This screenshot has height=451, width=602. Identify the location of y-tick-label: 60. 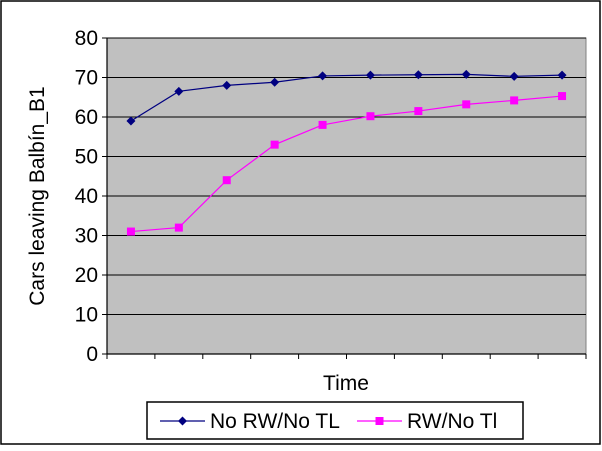
(86, 117).